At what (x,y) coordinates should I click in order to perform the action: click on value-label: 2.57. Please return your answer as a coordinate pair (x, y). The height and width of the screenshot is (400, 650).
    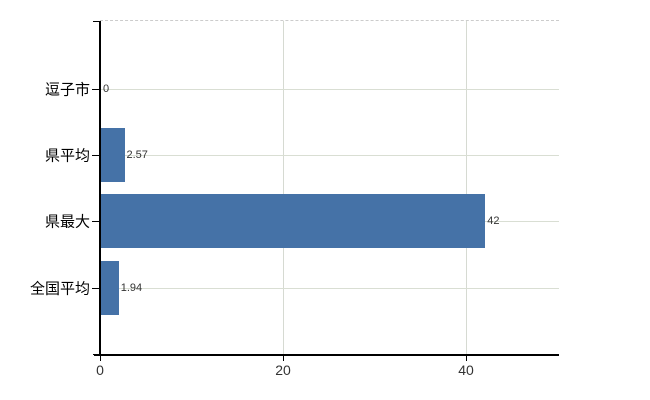
    Looking at the image, I should click on (137, 155).